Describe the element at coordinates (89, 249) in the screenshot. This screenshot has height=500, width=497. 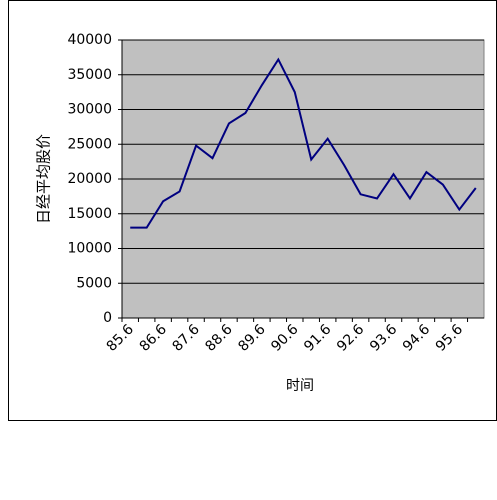
I see `y-tick-label: 10000` at that location.